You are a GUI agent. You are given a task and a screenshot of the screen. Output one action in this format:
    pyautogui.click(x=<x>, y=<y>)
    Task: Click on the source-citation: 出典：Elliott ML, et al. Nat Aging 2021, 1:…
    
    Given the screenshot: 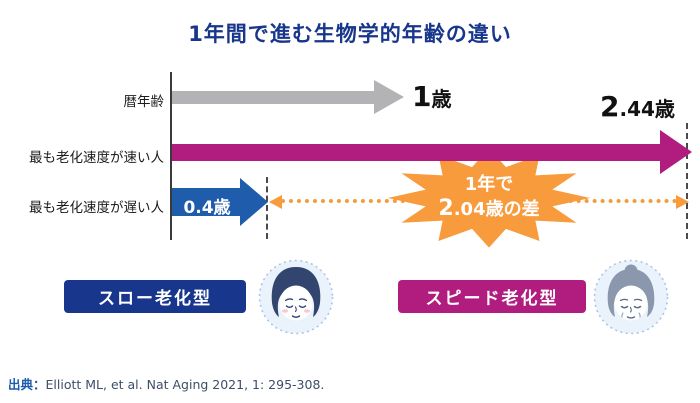 What is the action you would take?
    pyautogui.click(x=166, y=383)
    